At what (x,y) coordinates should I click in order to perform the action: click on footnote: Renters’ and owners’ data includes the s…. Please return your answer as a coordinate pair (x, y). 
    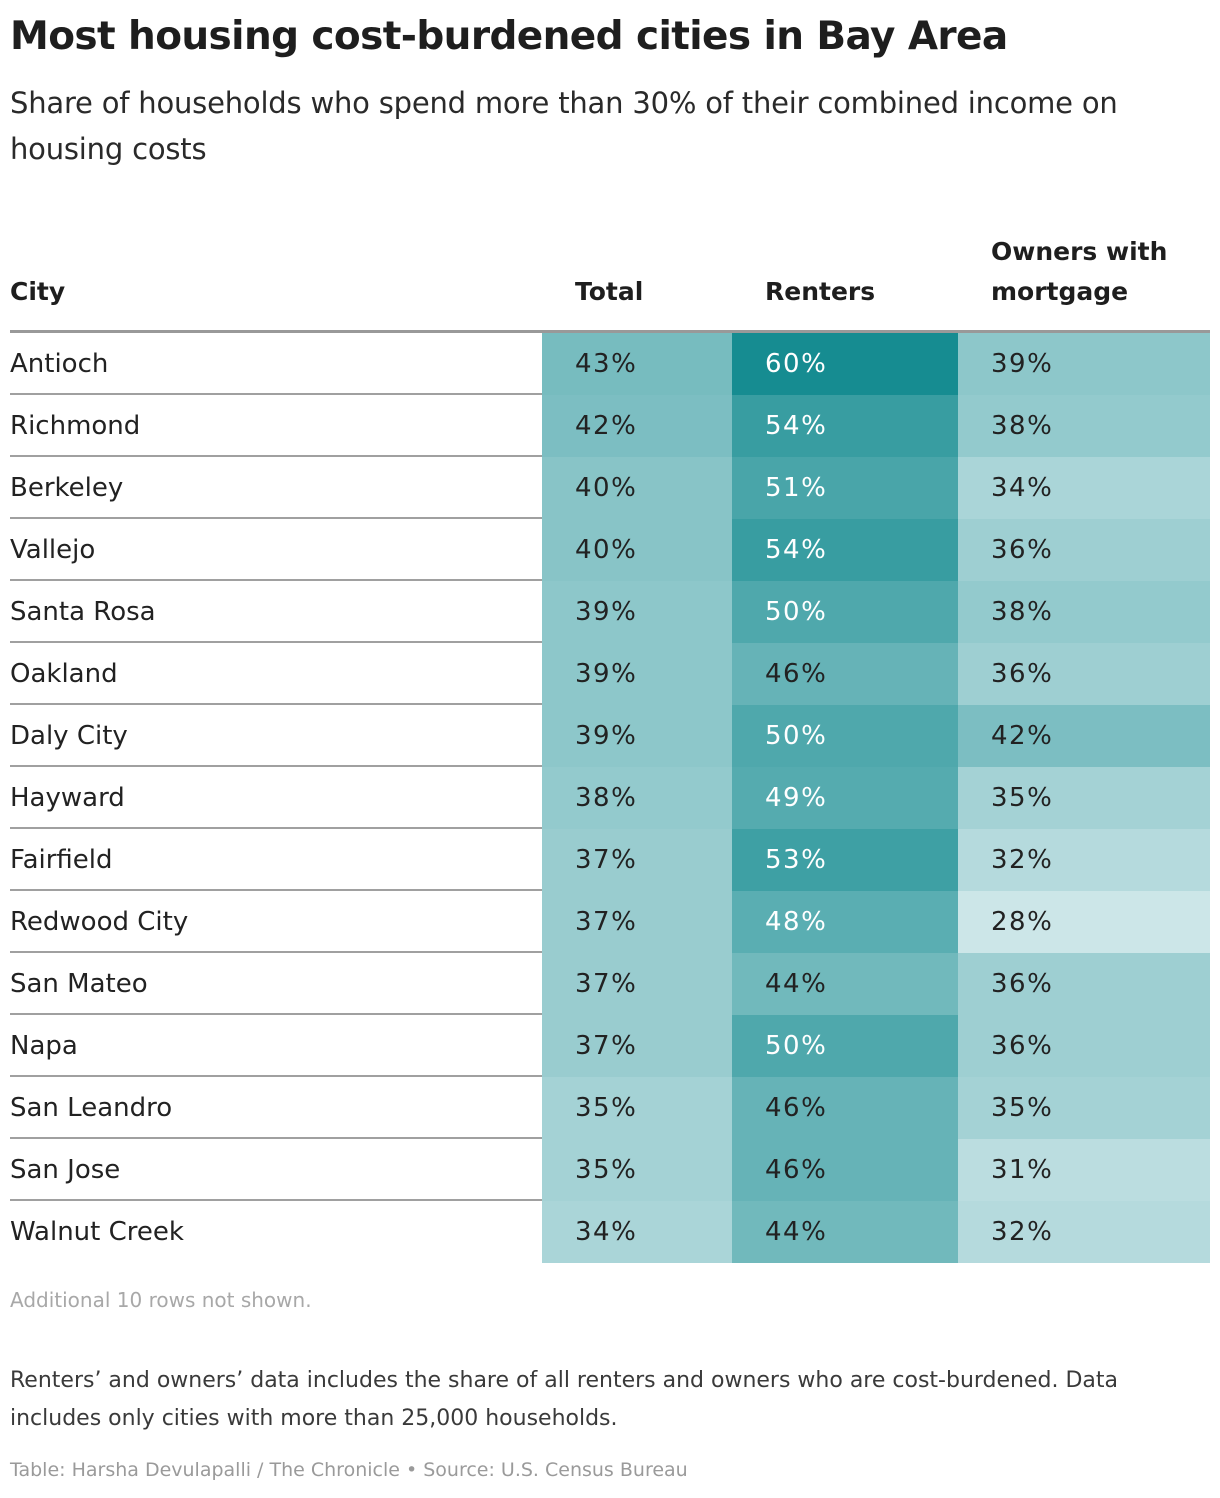
    Looking at the image, I should click on (564, 1399).